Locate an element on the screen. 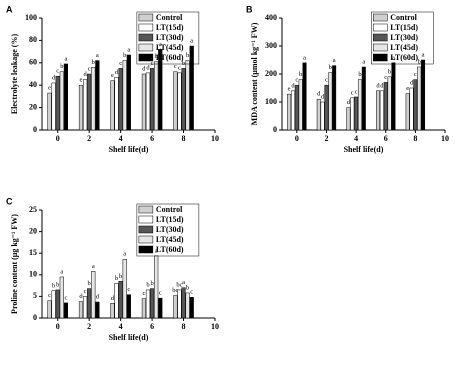 The height and width of the screenshot is (376, 474). legend-box is located at coordinates (402, 38).